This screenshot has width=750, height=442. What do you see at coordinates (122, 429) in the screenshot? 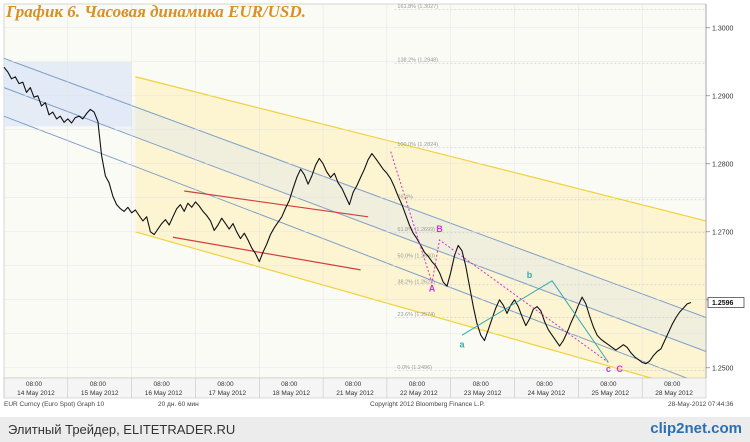
I see `footer-source: Элитный Трейдер, ELITETRADER.RU` at bounding box center [122, 429].